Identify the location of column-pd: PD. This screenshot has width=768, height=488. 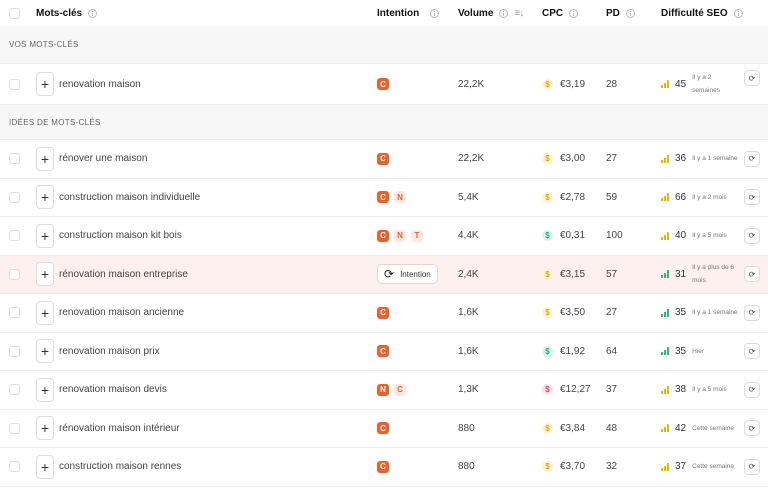
(620, 13).